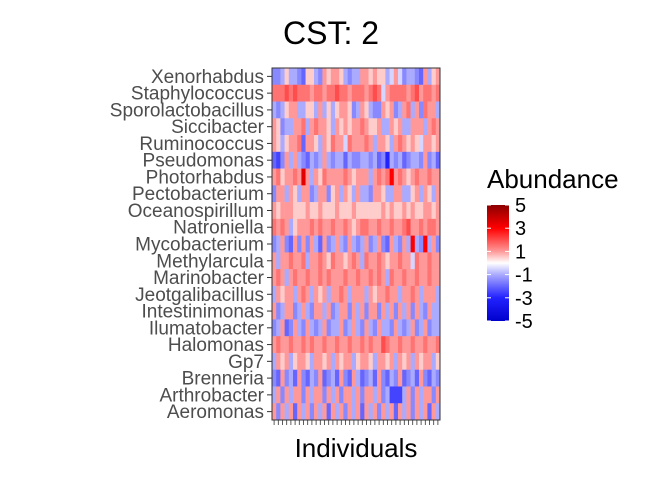 The height and width of the screenshot is (480, 672). I want to click on y-tick-label: Staphylococcus, so click(197, 94).